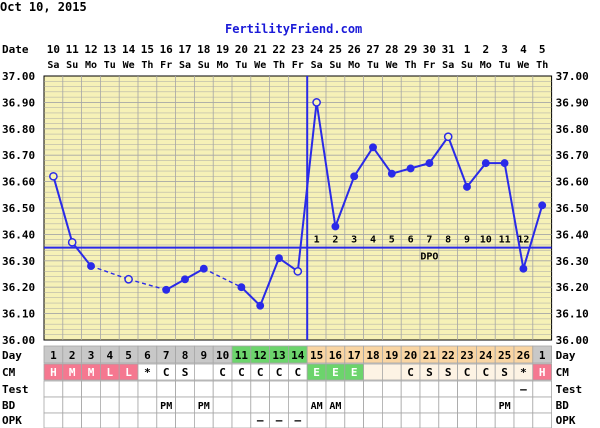 The image size is (600, 428). I want to click on date-tick-label: 23, so click(297, 49).